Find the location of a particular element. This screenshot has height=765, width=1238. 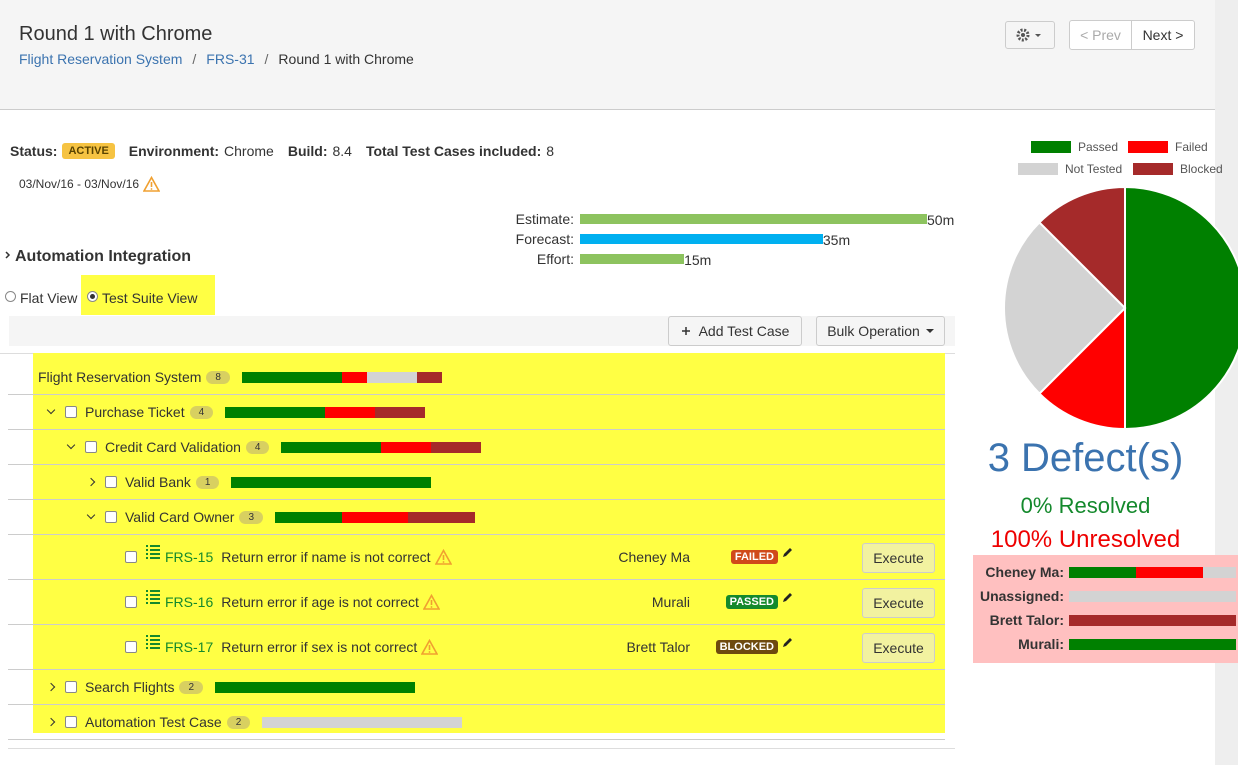

node-name: Automation Test Case is located at coordinates (153, 722).